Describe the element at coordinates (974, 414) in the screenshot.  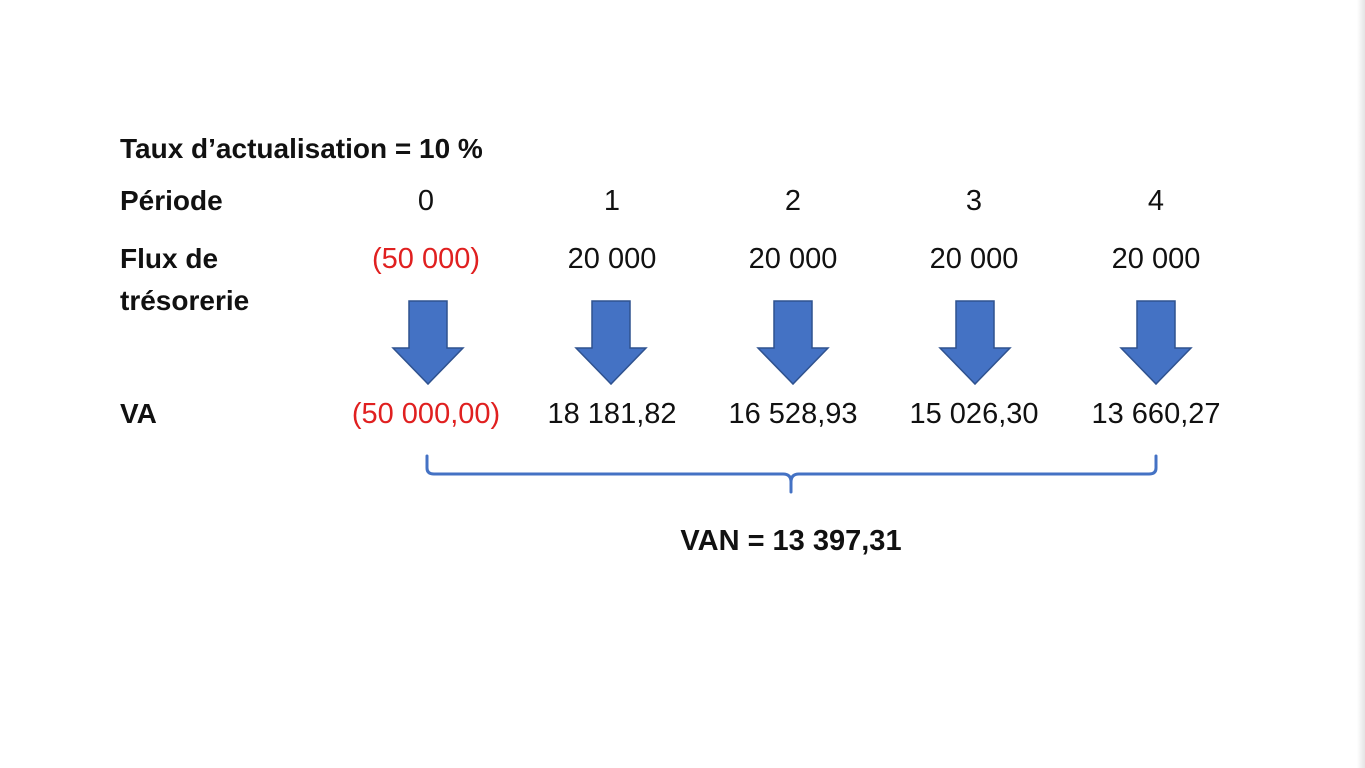
I see `present-value-3: 15 026,30` at that location.